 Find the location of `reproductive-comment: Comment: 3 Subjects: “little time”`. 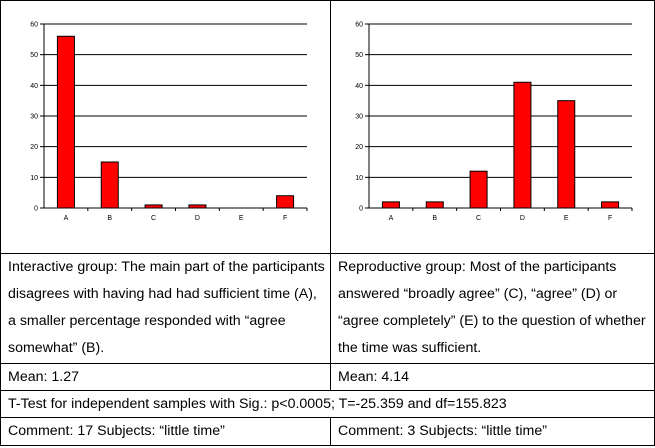

reproductive-comment: Comment: 3 Subjects: “little time” is located at coordinates (492, 431).